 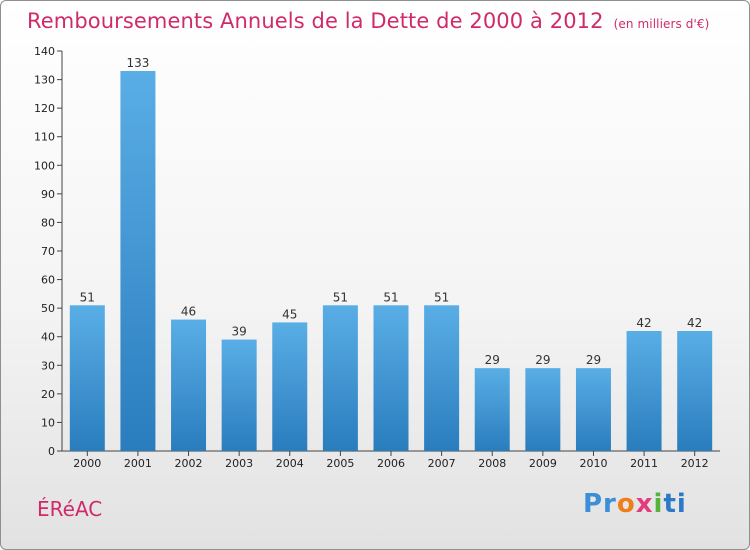 What do you see at coordinates (593, 463) in the screenshot?
I see `x-tick-label: 2010` at bounding box center [593, 463].